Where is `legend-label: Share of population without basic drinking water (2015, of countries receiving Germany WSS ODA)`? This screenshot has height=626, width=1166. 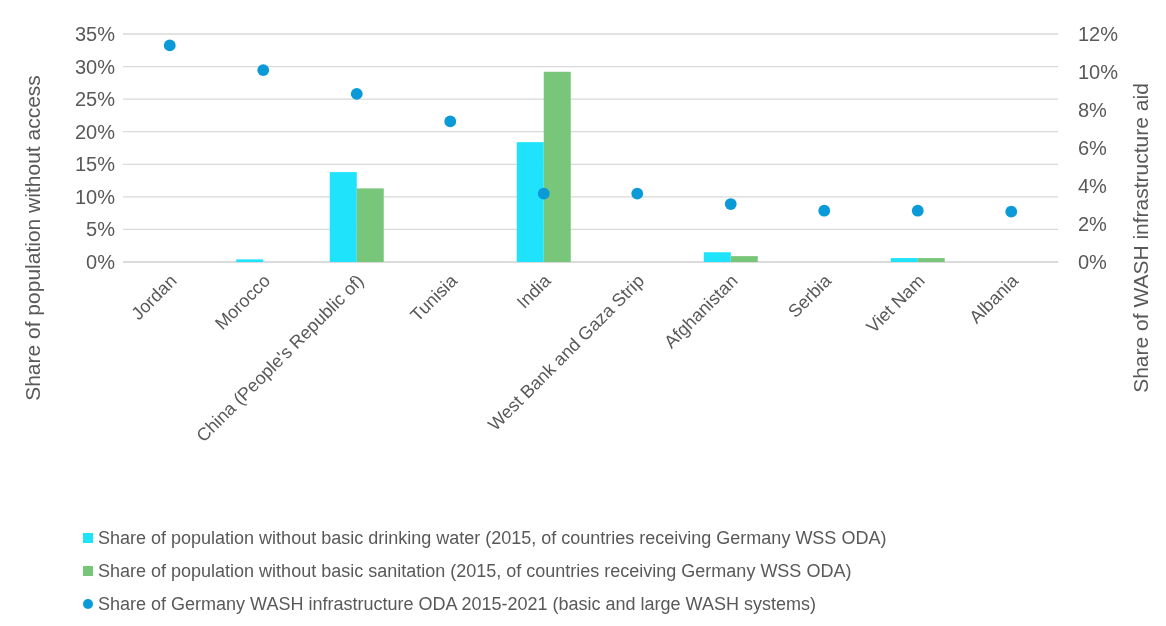
legend-label: Share of population without basic drinking water (2015, of countries receiving Germany WSS ODA) is located at coordinates (492, 538).